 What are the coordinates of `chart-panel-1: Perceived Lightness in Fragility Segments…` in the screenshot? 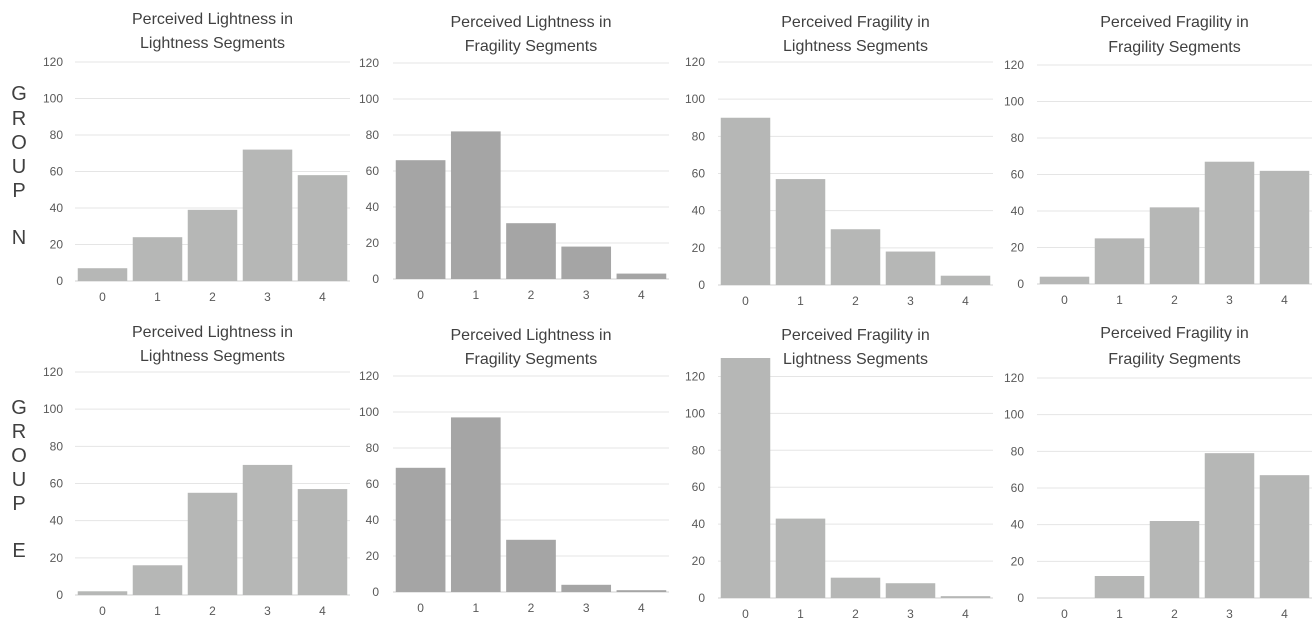 It's located at (514, 158).